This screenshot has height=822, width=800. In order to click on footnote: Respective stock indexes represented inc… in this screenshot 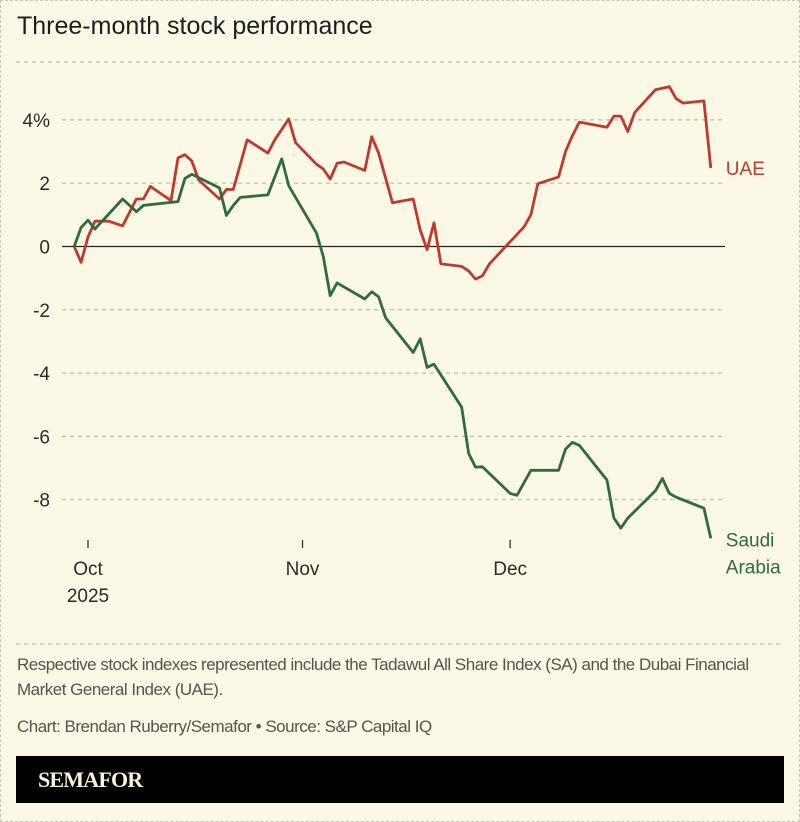, I will do `click(383, 677)`.